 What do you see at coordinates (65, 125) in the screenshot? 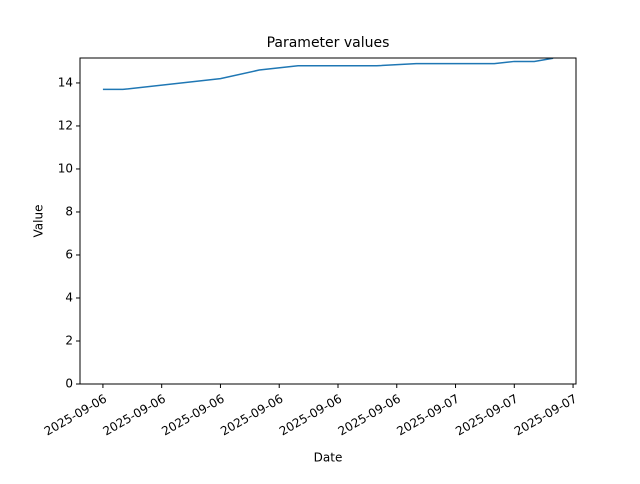
I see `y-tick-label: 12` at bounding box center [65, 125].